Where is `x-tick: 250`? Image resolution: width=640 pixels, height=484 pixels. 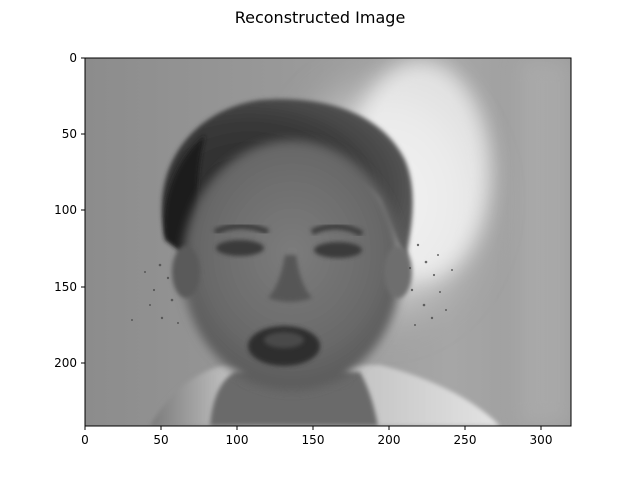 x-tick: 250 is located at coordinates (465, 436).